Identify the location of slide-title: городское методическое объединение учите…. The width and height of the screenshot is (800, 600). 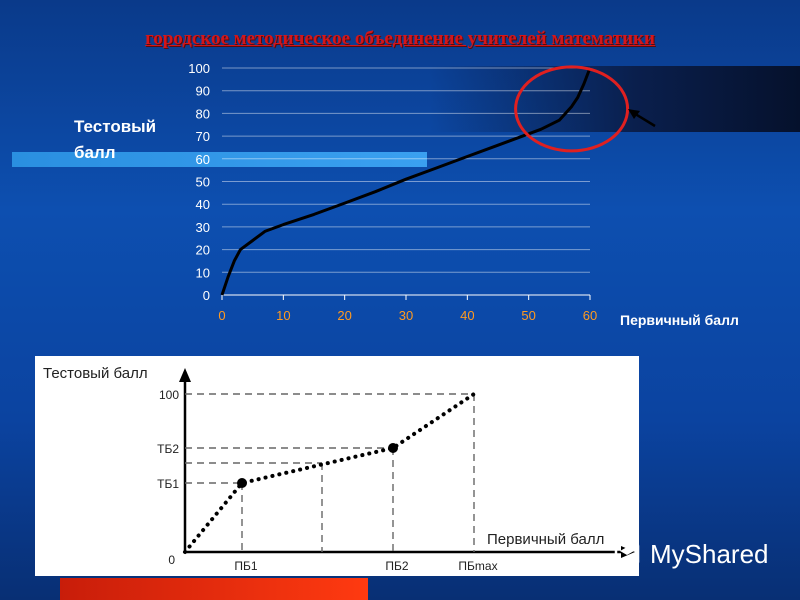
(400, 38).